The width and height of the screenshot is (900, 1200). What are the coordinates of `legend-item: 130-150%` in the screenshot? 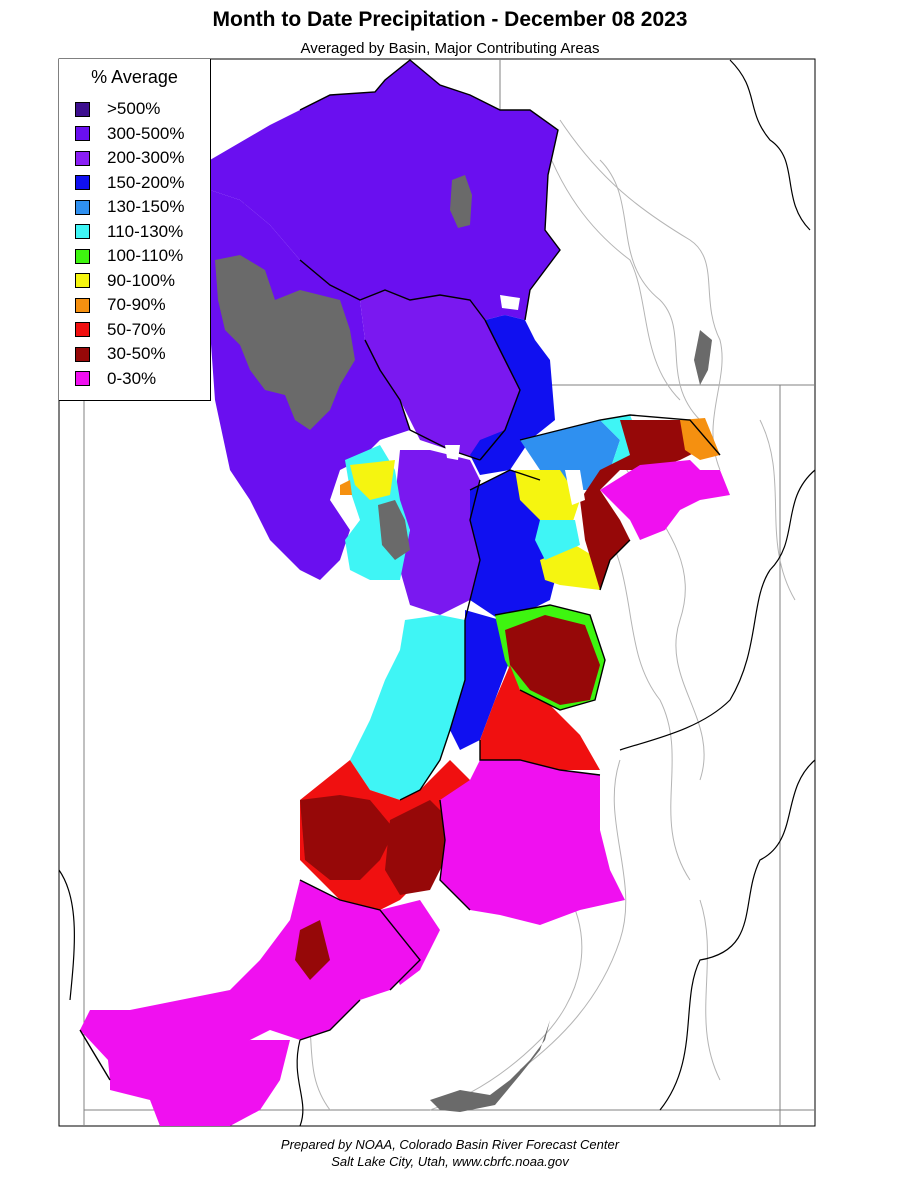 It's located at (130, 207).